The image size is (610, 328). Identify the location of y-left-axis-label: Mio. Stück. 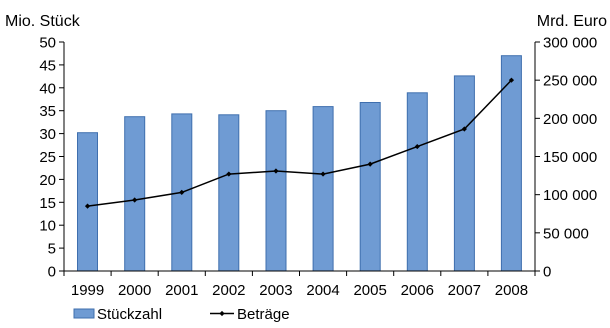
(43, 21).